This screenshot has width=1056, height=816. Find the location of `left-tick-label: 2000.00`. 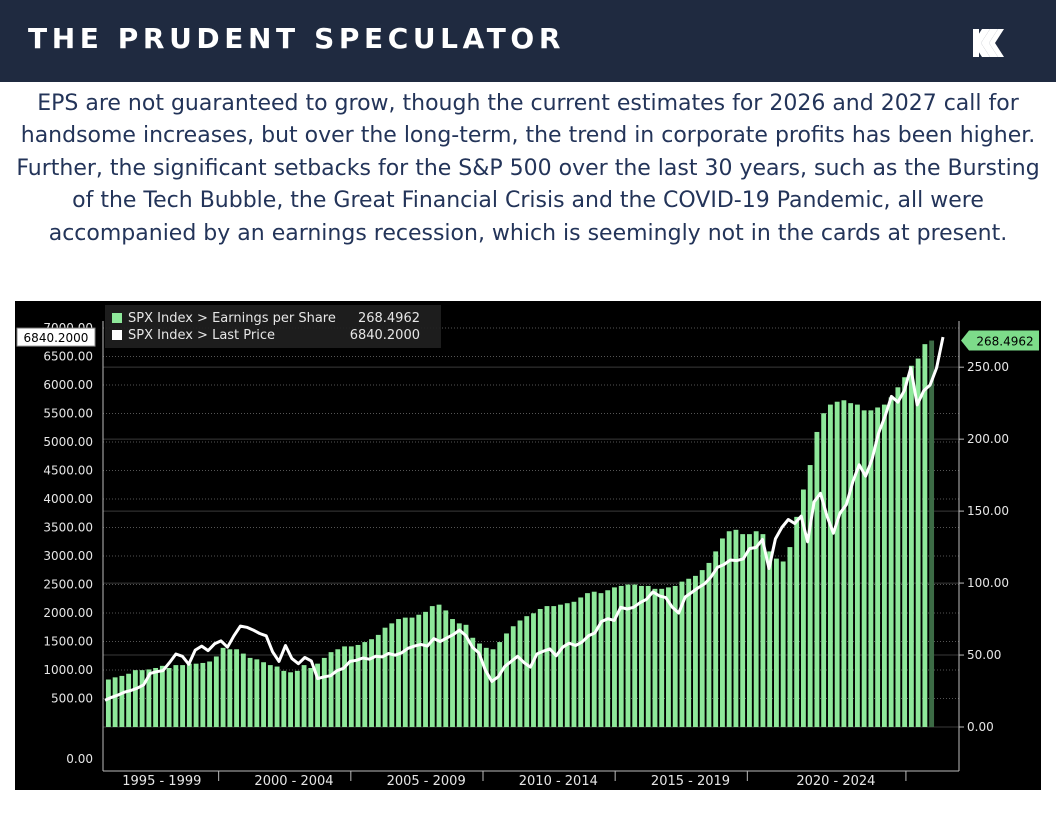

left-tick-label: 2000.00 is located at coordinates (68, 613).